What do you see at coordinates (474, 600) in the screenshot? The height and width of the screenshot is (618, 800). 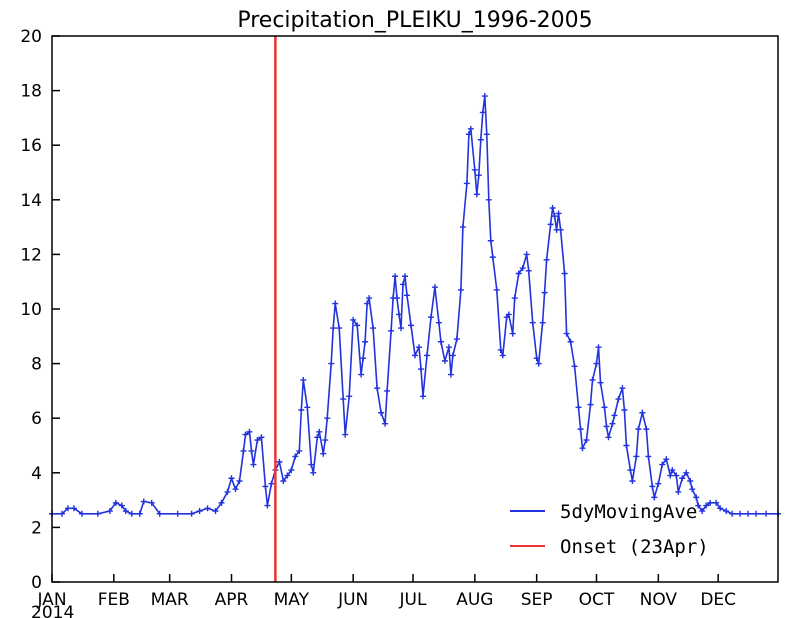 I see `x-tick-label: AUG` at bounding box center [474, 600].